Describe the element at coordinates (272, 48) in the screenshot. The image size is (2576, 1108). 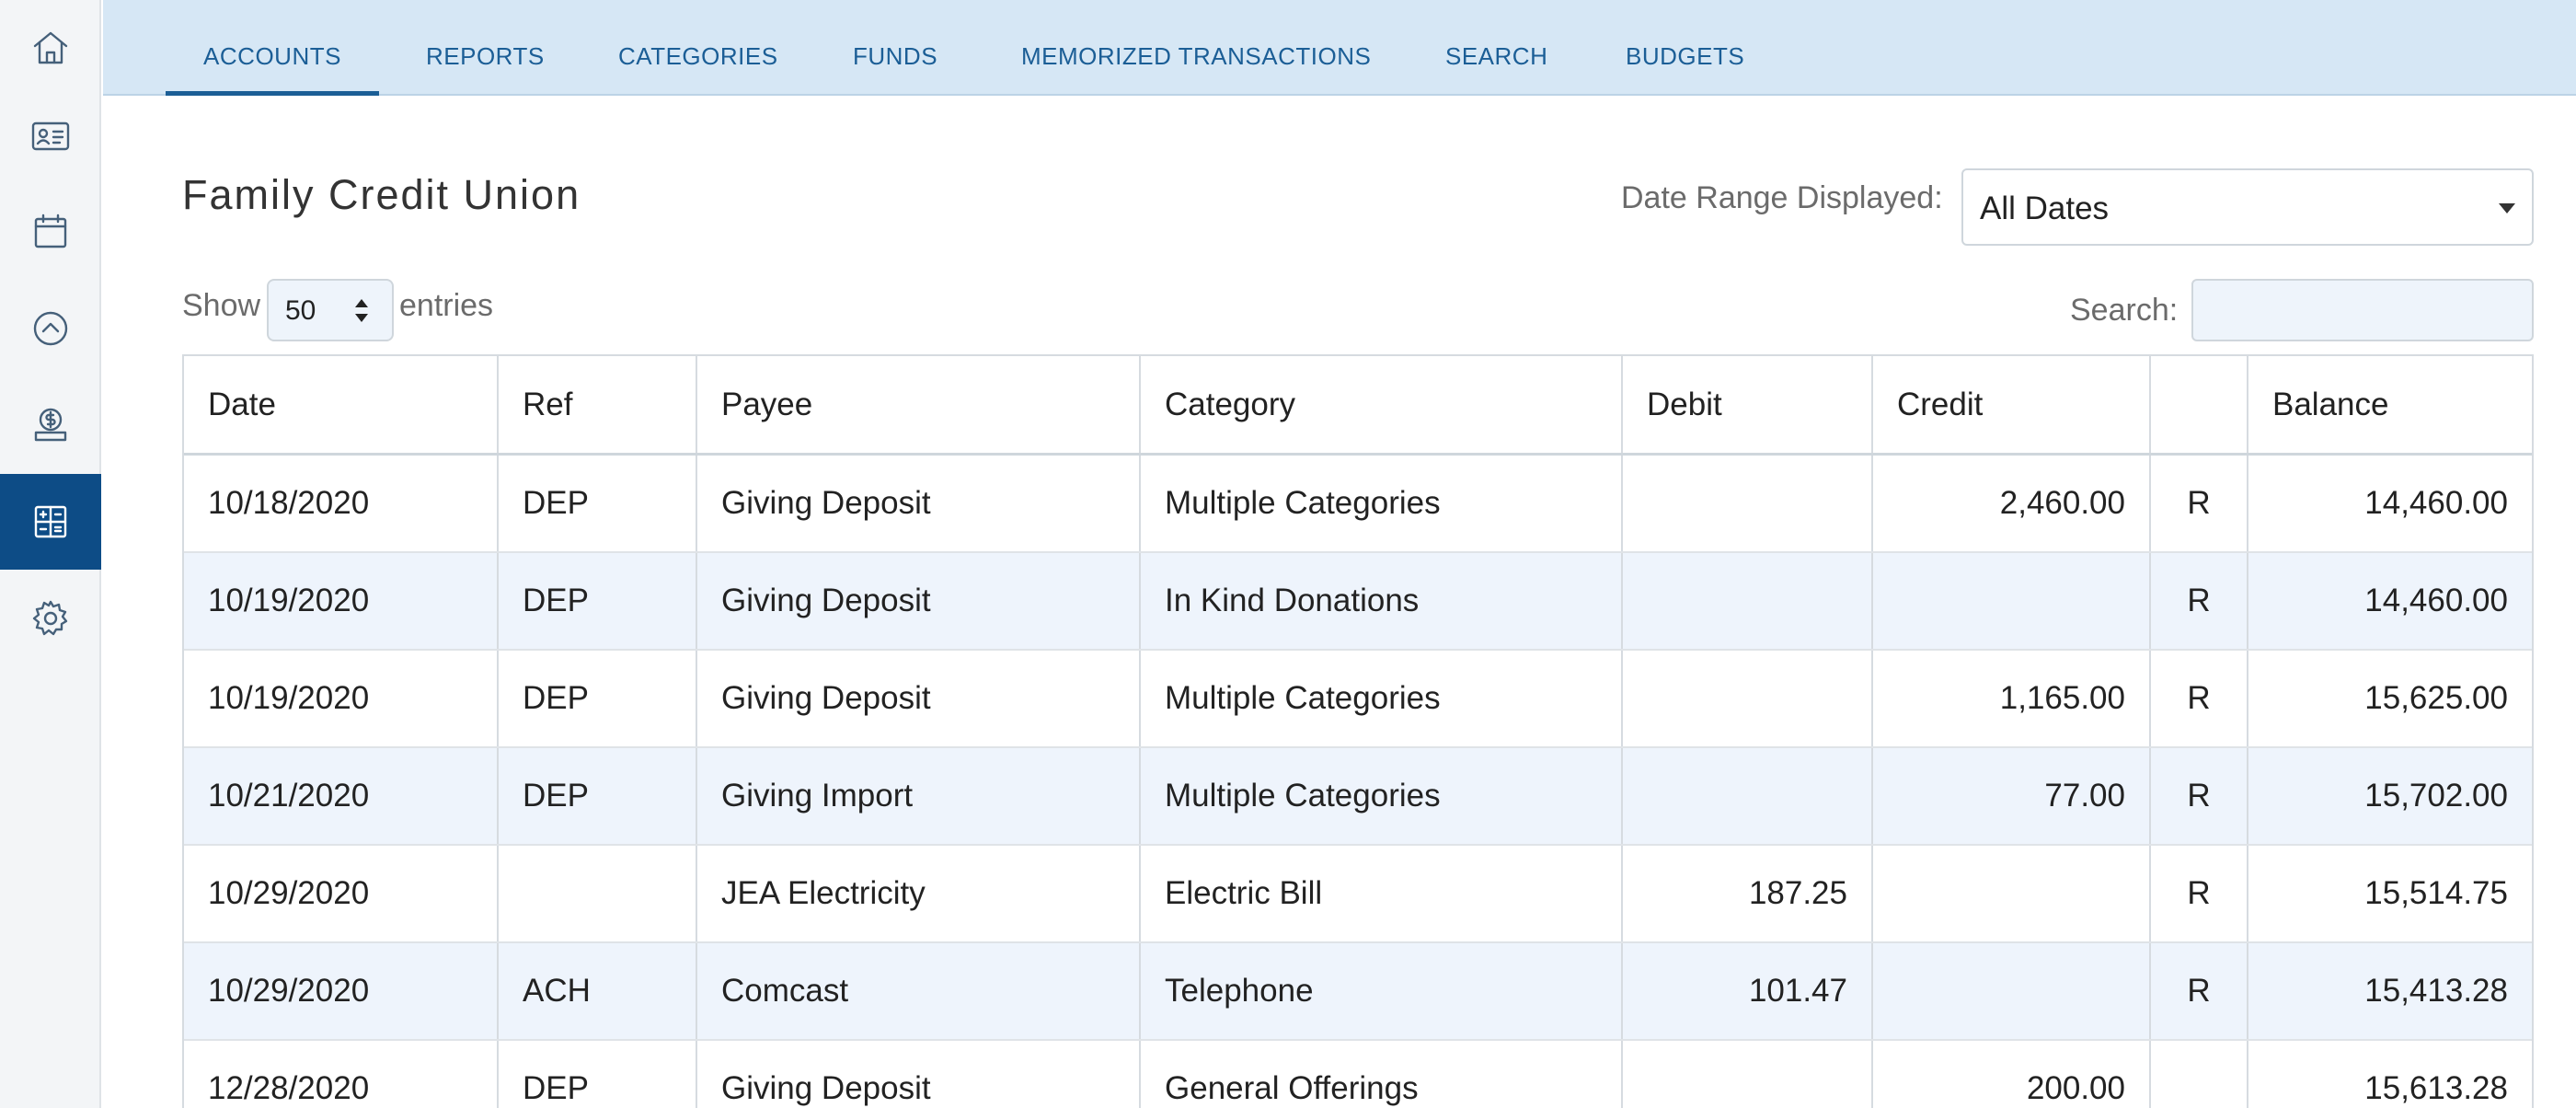
I see `tab-accounts: ACCOUNTS` at that location.